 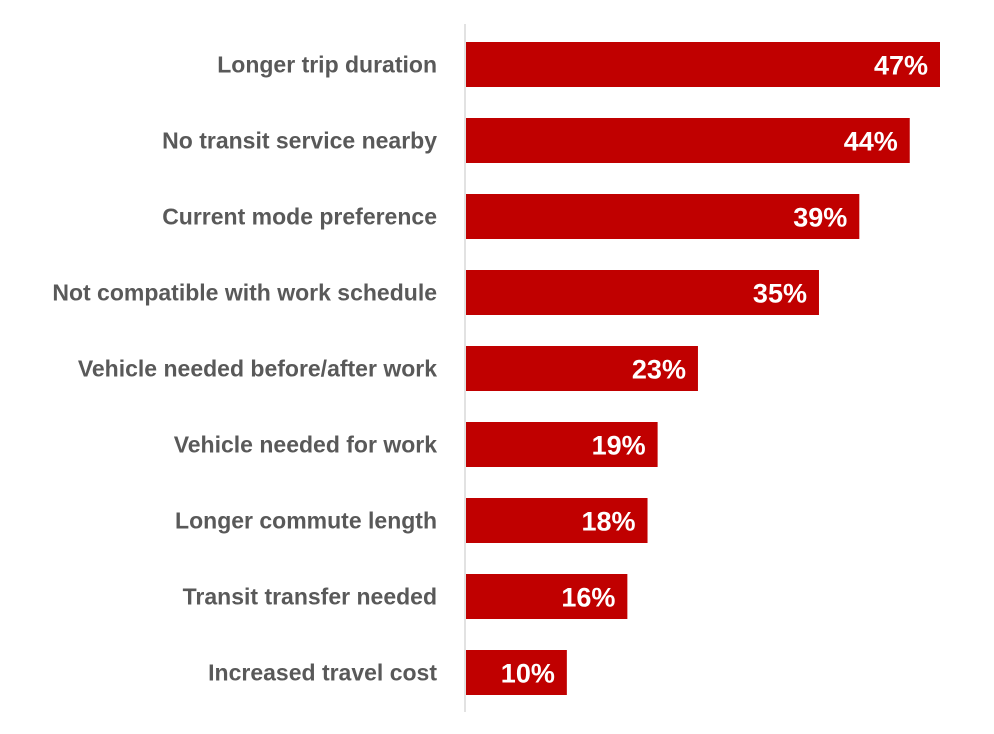 What do you see at coordinates (659, 370) in the screenshot?
I see `value-label: 23%` at bounding box center [659, 370].